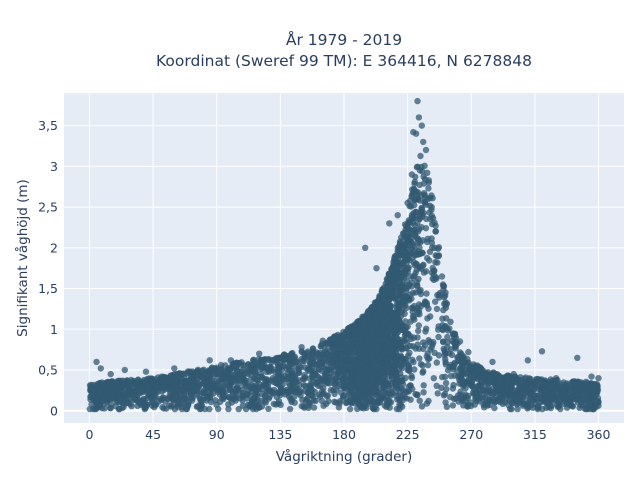  Describe the element at coordinates (408, 434) in the screenshot. I see `x-tick-label: 225` at that location.